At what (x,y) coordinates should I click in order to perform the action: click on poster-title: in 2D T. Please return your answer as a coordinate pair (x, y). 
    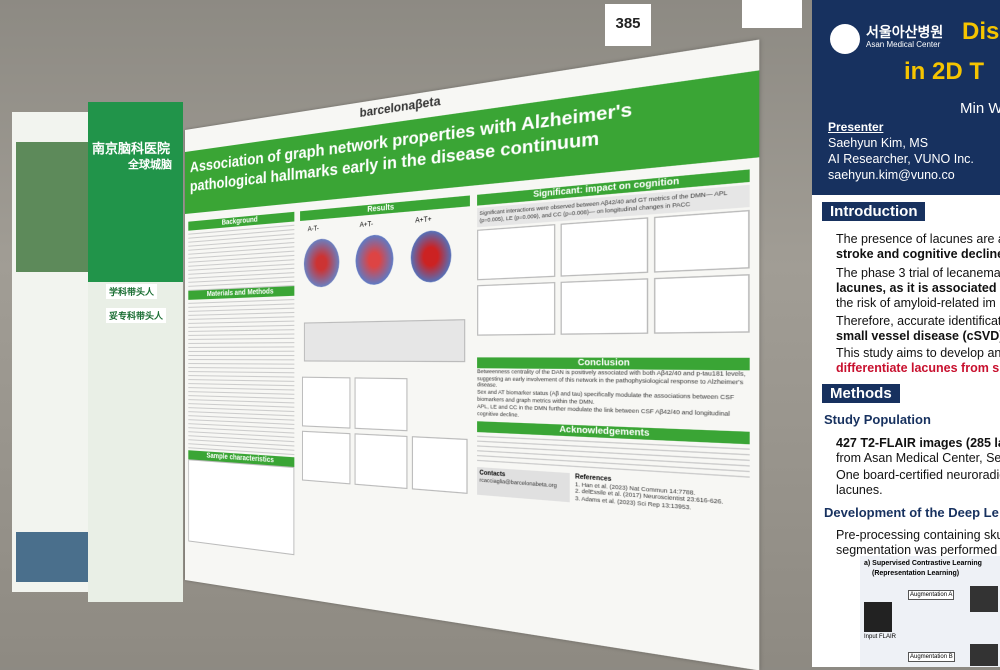
    Looking at the image, I should click on (944, 71).